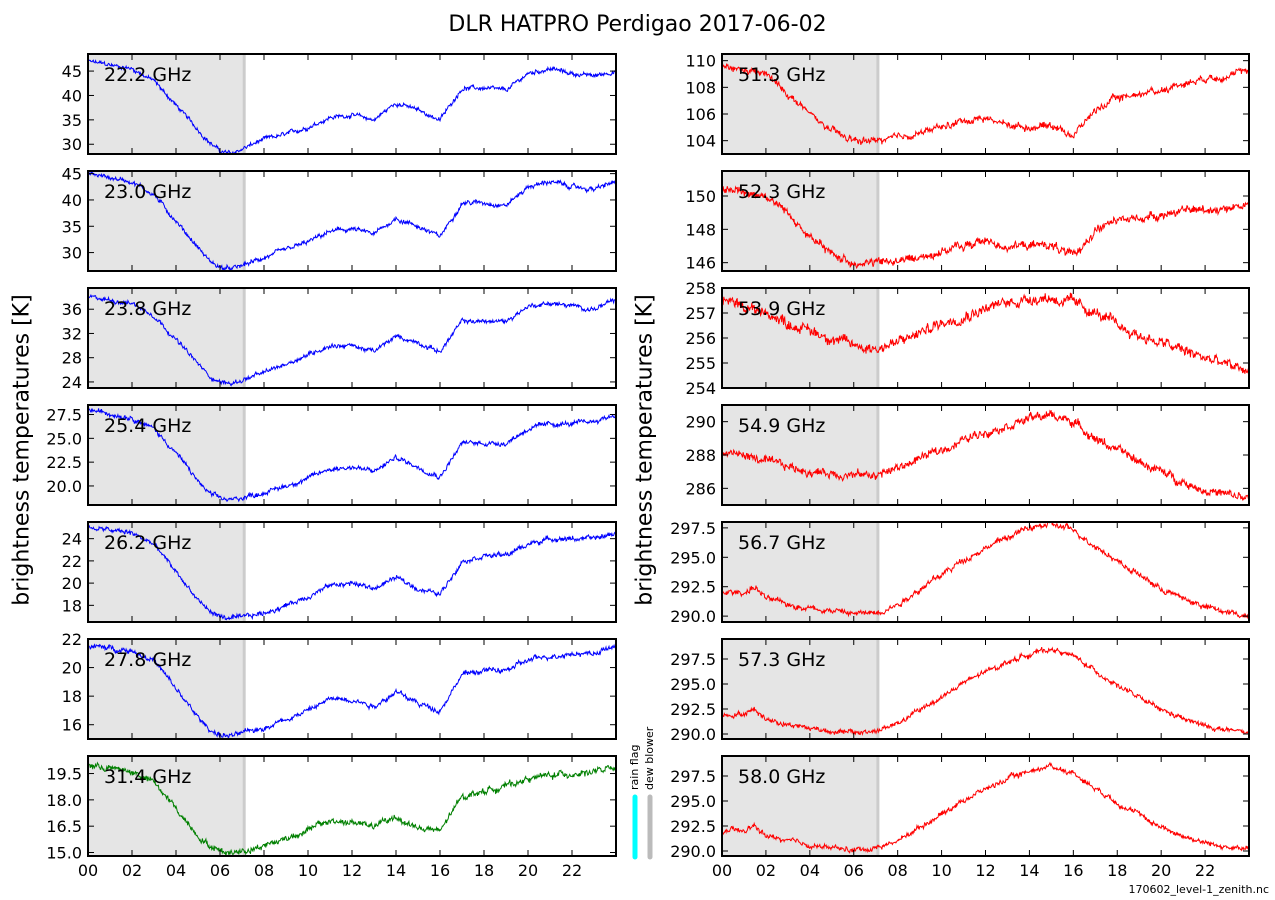 The image size is (1275, 900). Describe the element at coordinates (637, 24) in the screenshot. I see `chart-title: DLR HATPRO Perdigao 2017-06-02` at that location.